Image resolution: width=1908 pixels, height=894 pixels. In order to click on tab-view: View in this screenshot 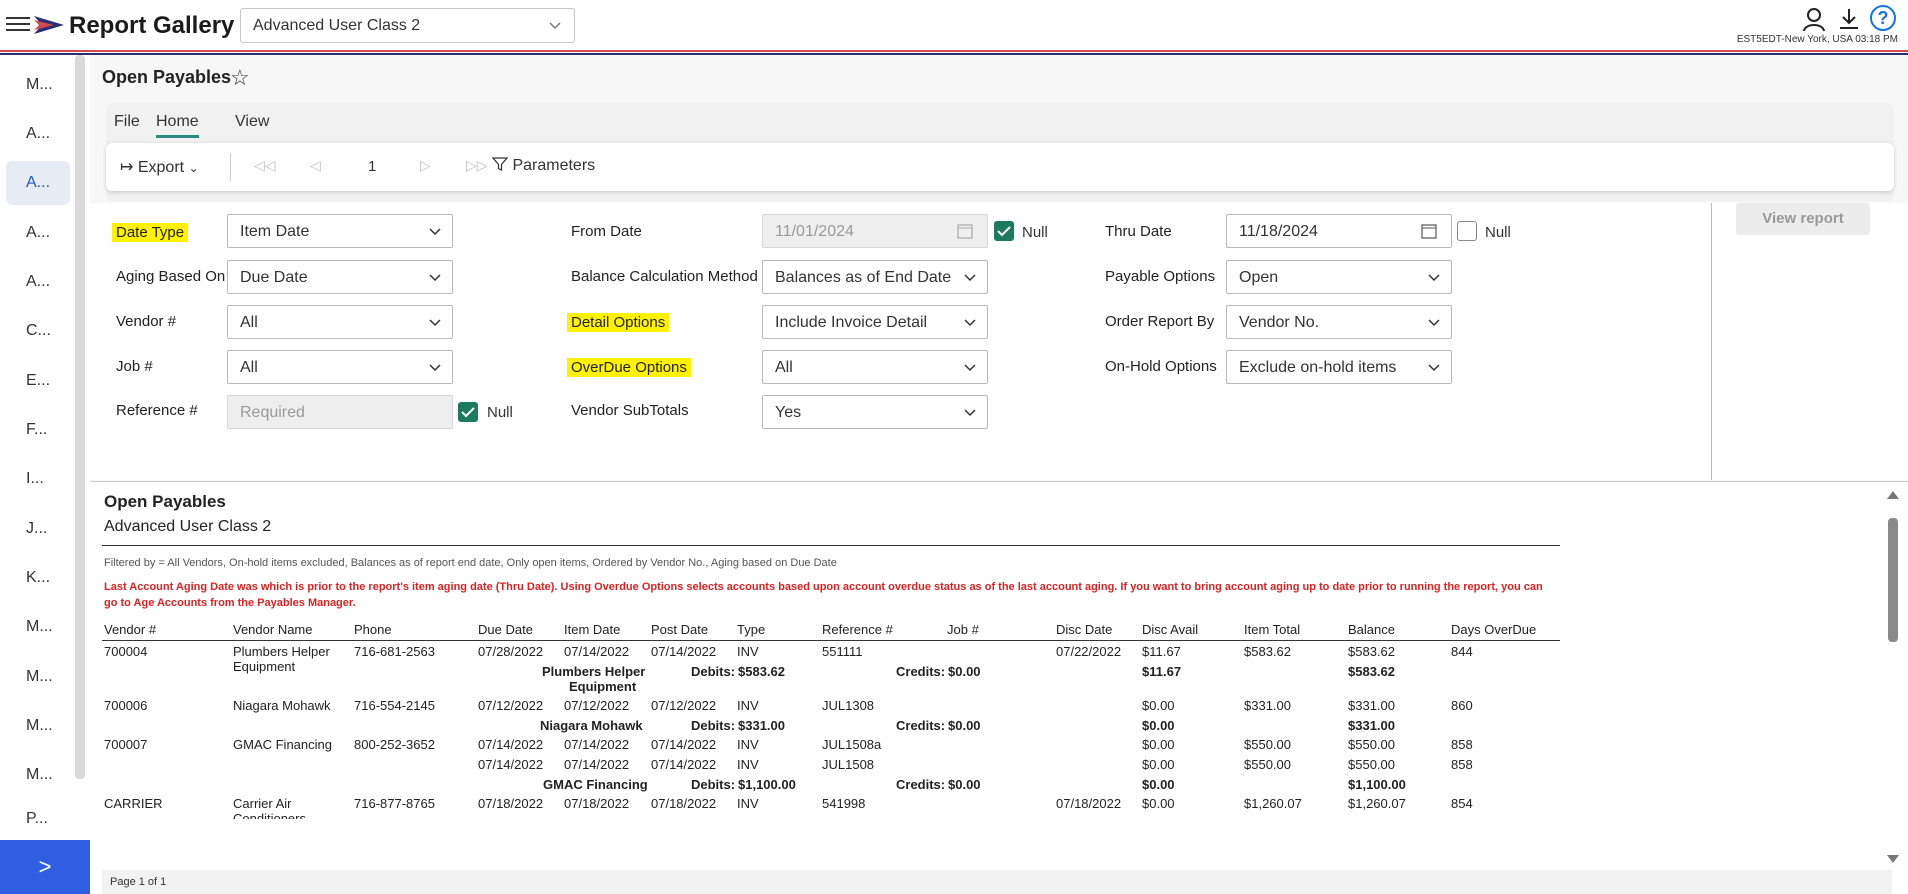, I will do `click(252, 121)`.